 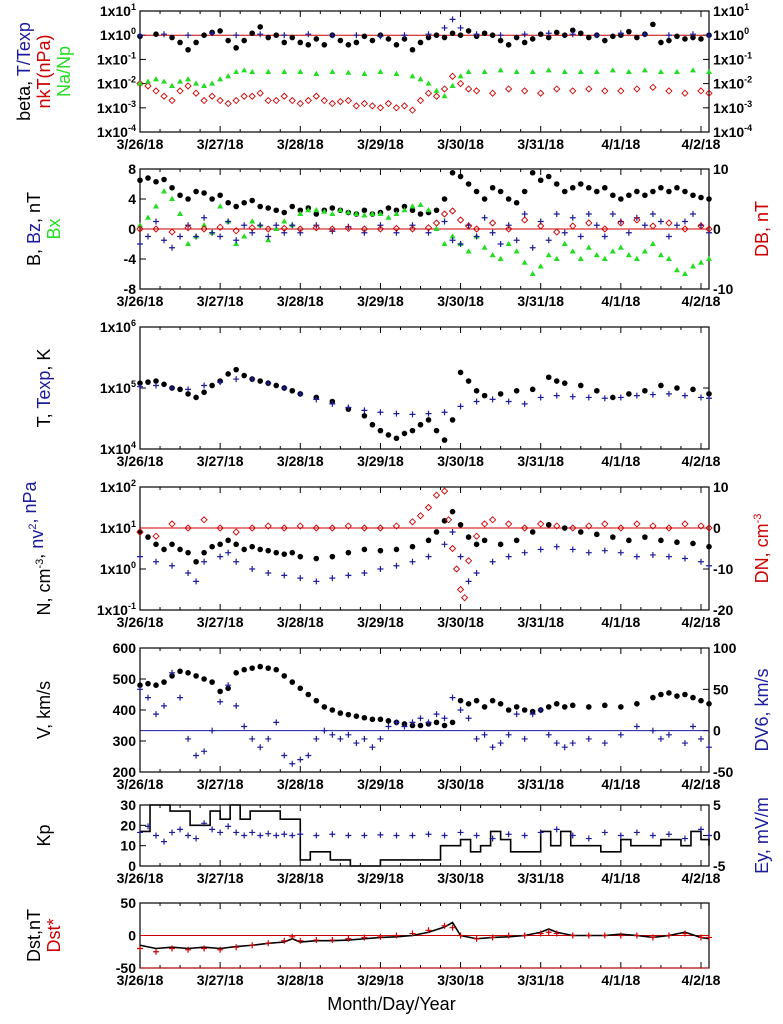 I want to click on x-tick-label: 3/31/18, so click(x=540, y=301).